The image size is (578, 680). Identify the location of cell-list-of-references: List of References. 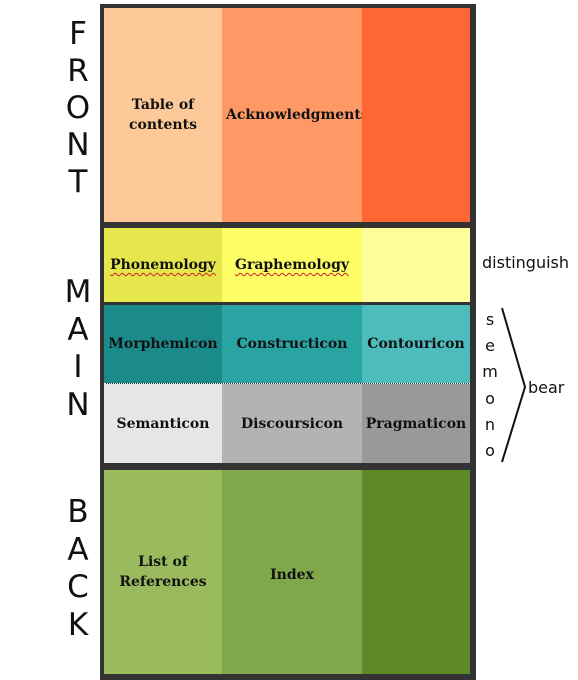
(163, 572).